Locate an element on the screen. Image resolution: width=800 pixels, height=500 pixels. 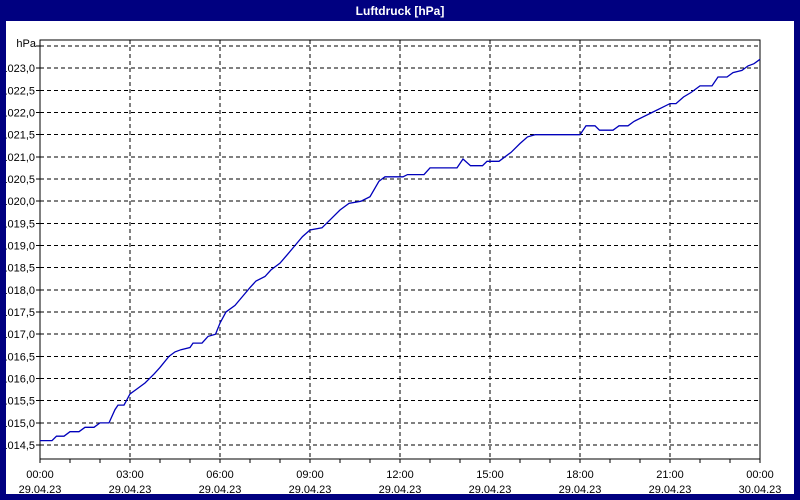
x-axis-time-label: 12:00 is located at coordinates (400, 475).